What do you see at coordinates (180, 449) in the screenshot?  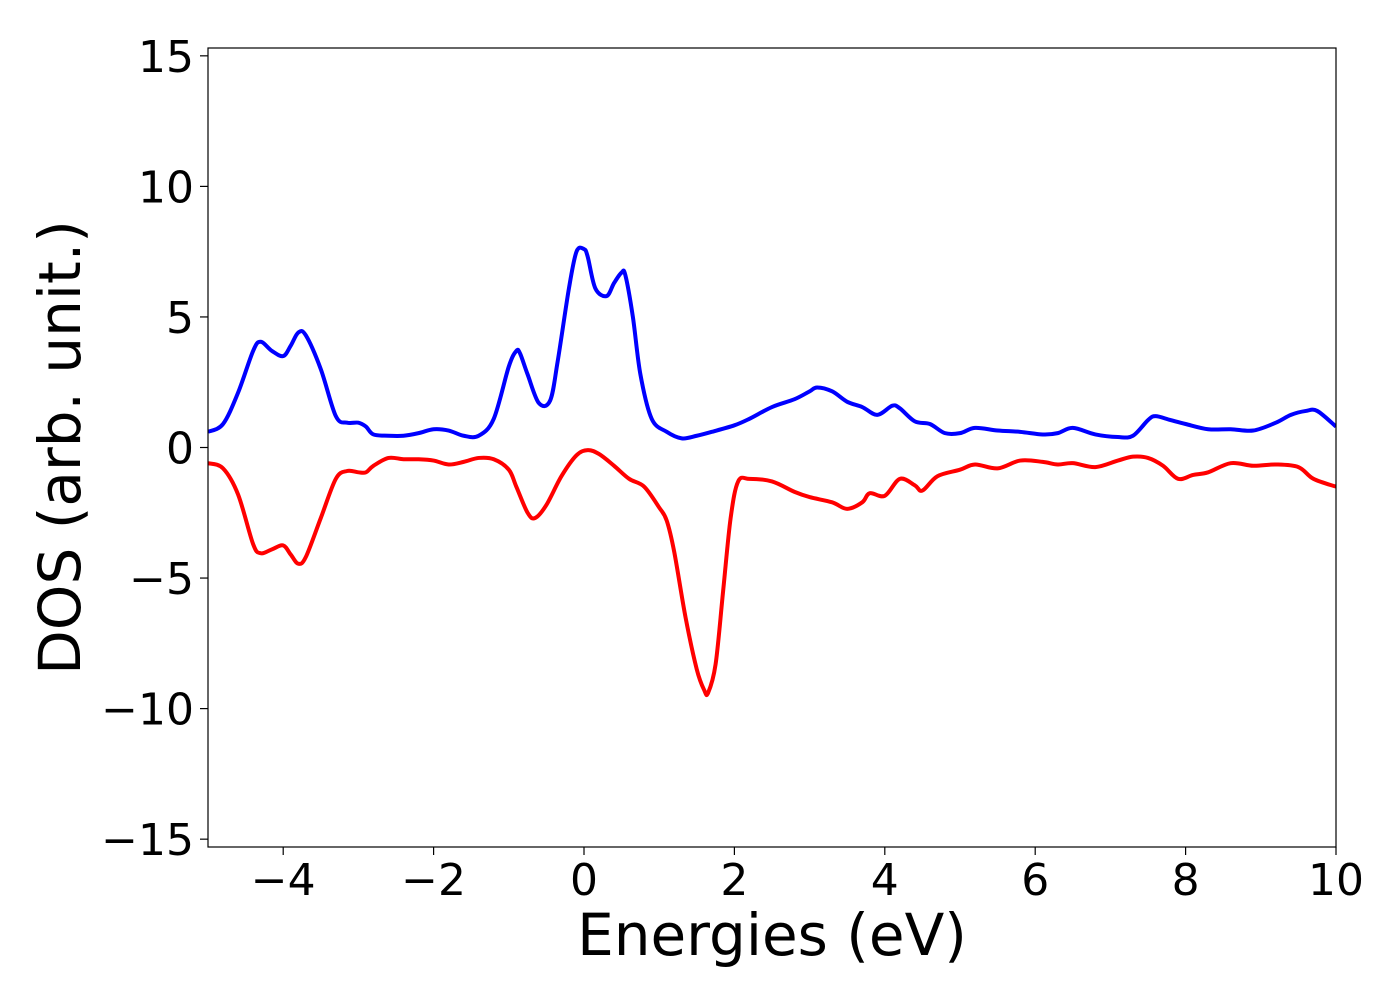 I see `y-tick-label: 0` at bounding box center [180, 449].